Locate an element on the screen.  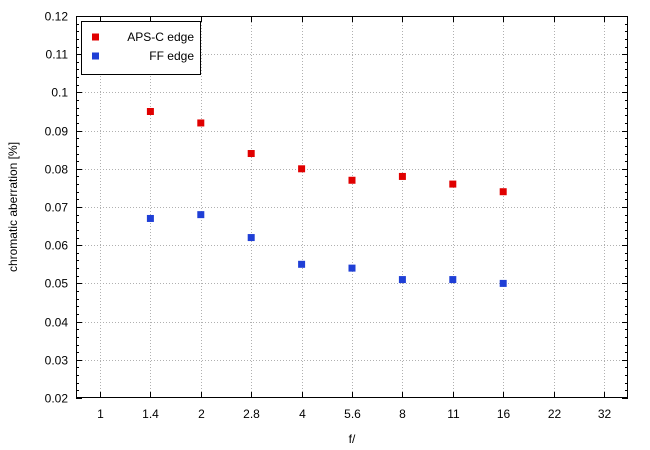
y-axis-title: chromatic aberration [%] is located at coordinates (13, 207).